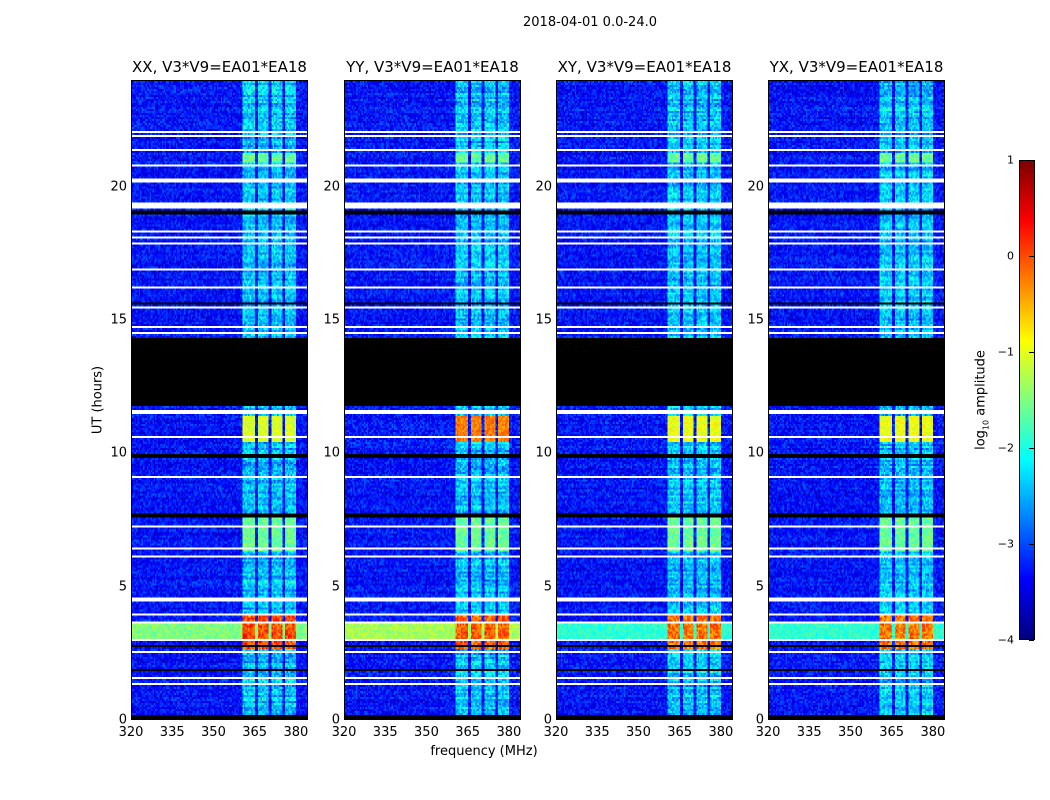 The height and width of the screenshot is (800, 1050). What do you see at coordinates (1005, 544) in the screenshot?
I see `colorbar-tick-label: −3` at bounding box center [1005, 544].